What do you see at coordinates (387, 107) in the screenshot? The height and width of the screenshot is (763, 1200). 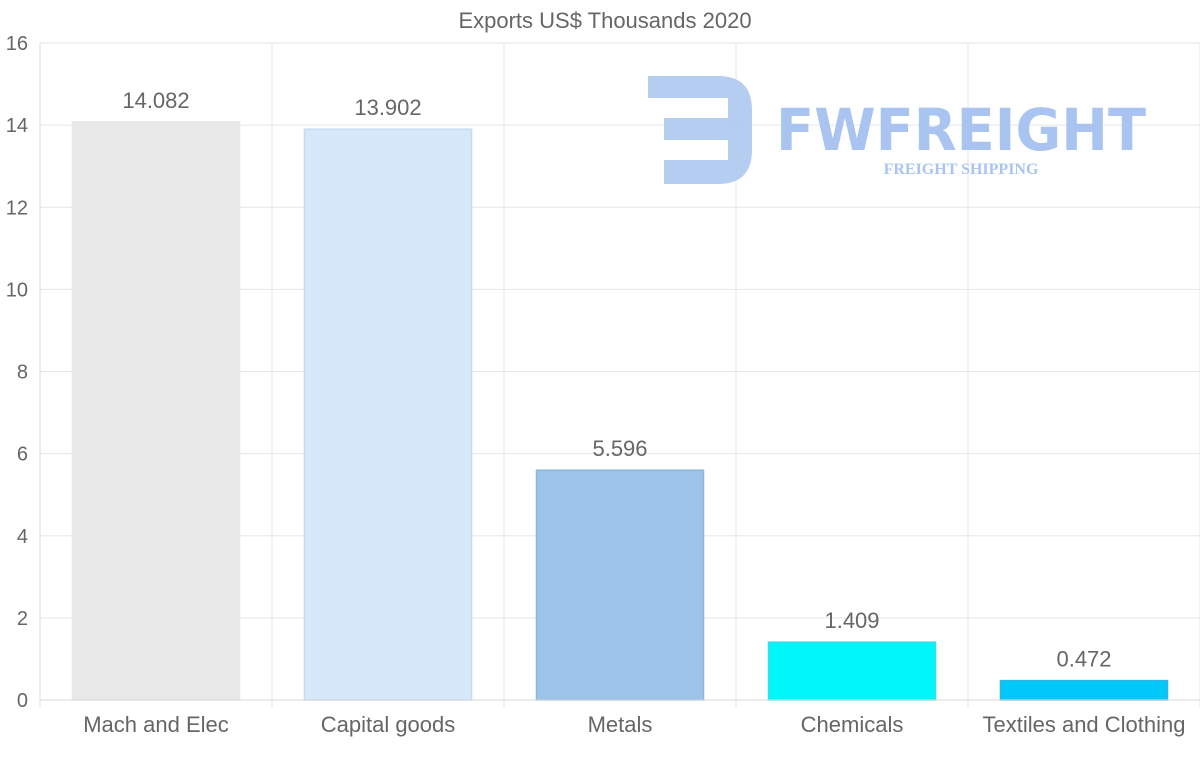 I see `data-label: 13.902` at bounding box center [387, 107].